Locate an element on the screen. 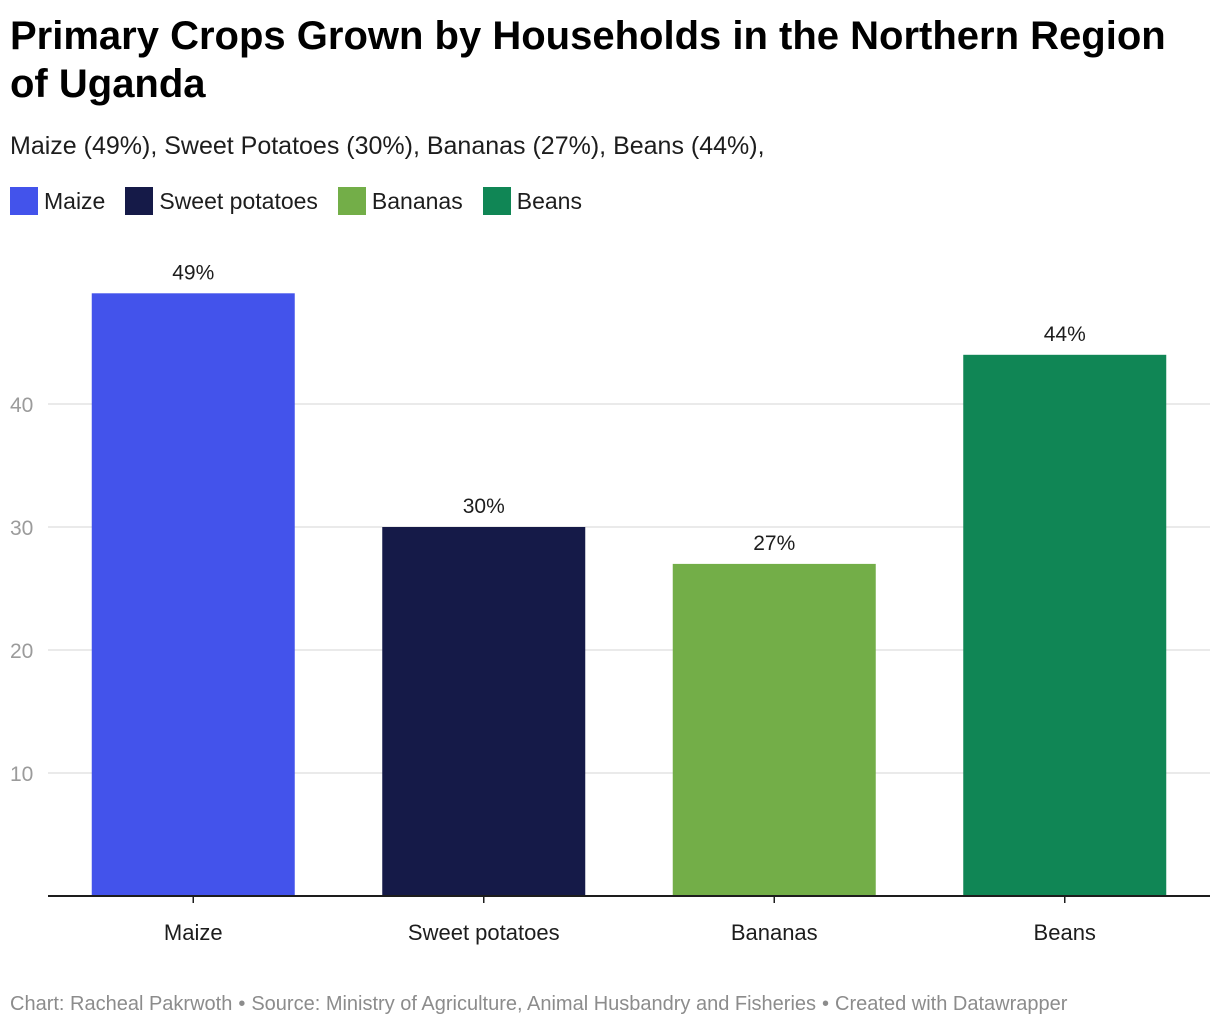 The image size is (1220, 1028). legend-label-sweet-potatoes: Sweet potatoes is located at coordinates (238, 201).